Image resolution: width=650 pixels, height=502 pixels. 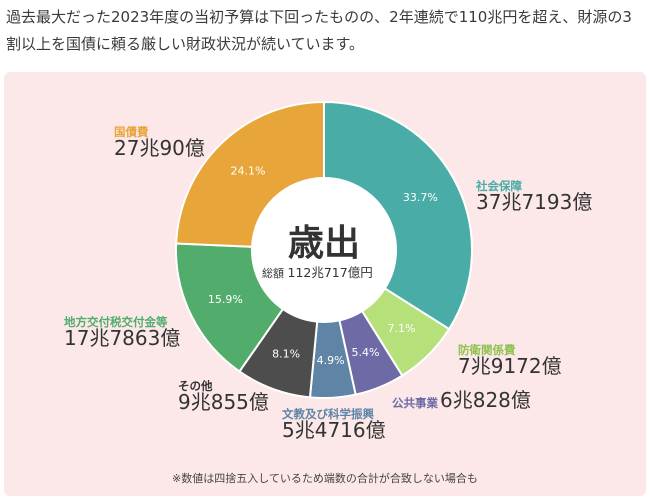 What do you see at coordinates (324, 243) in the screenshot?
I see `center-title: 歳出` at bounding box center [324, 243].